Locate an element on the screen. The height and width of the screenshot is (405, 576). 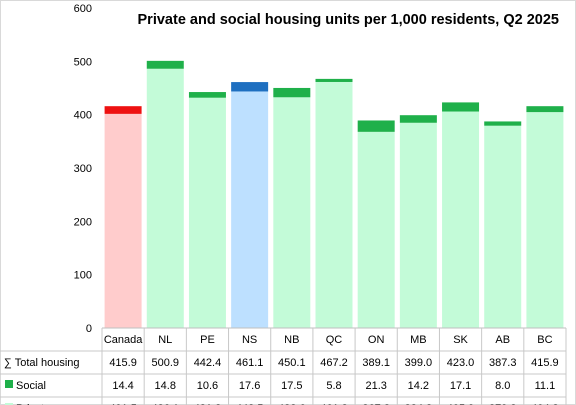
table-cell: 431.8 is located at coordinates (208, 404).